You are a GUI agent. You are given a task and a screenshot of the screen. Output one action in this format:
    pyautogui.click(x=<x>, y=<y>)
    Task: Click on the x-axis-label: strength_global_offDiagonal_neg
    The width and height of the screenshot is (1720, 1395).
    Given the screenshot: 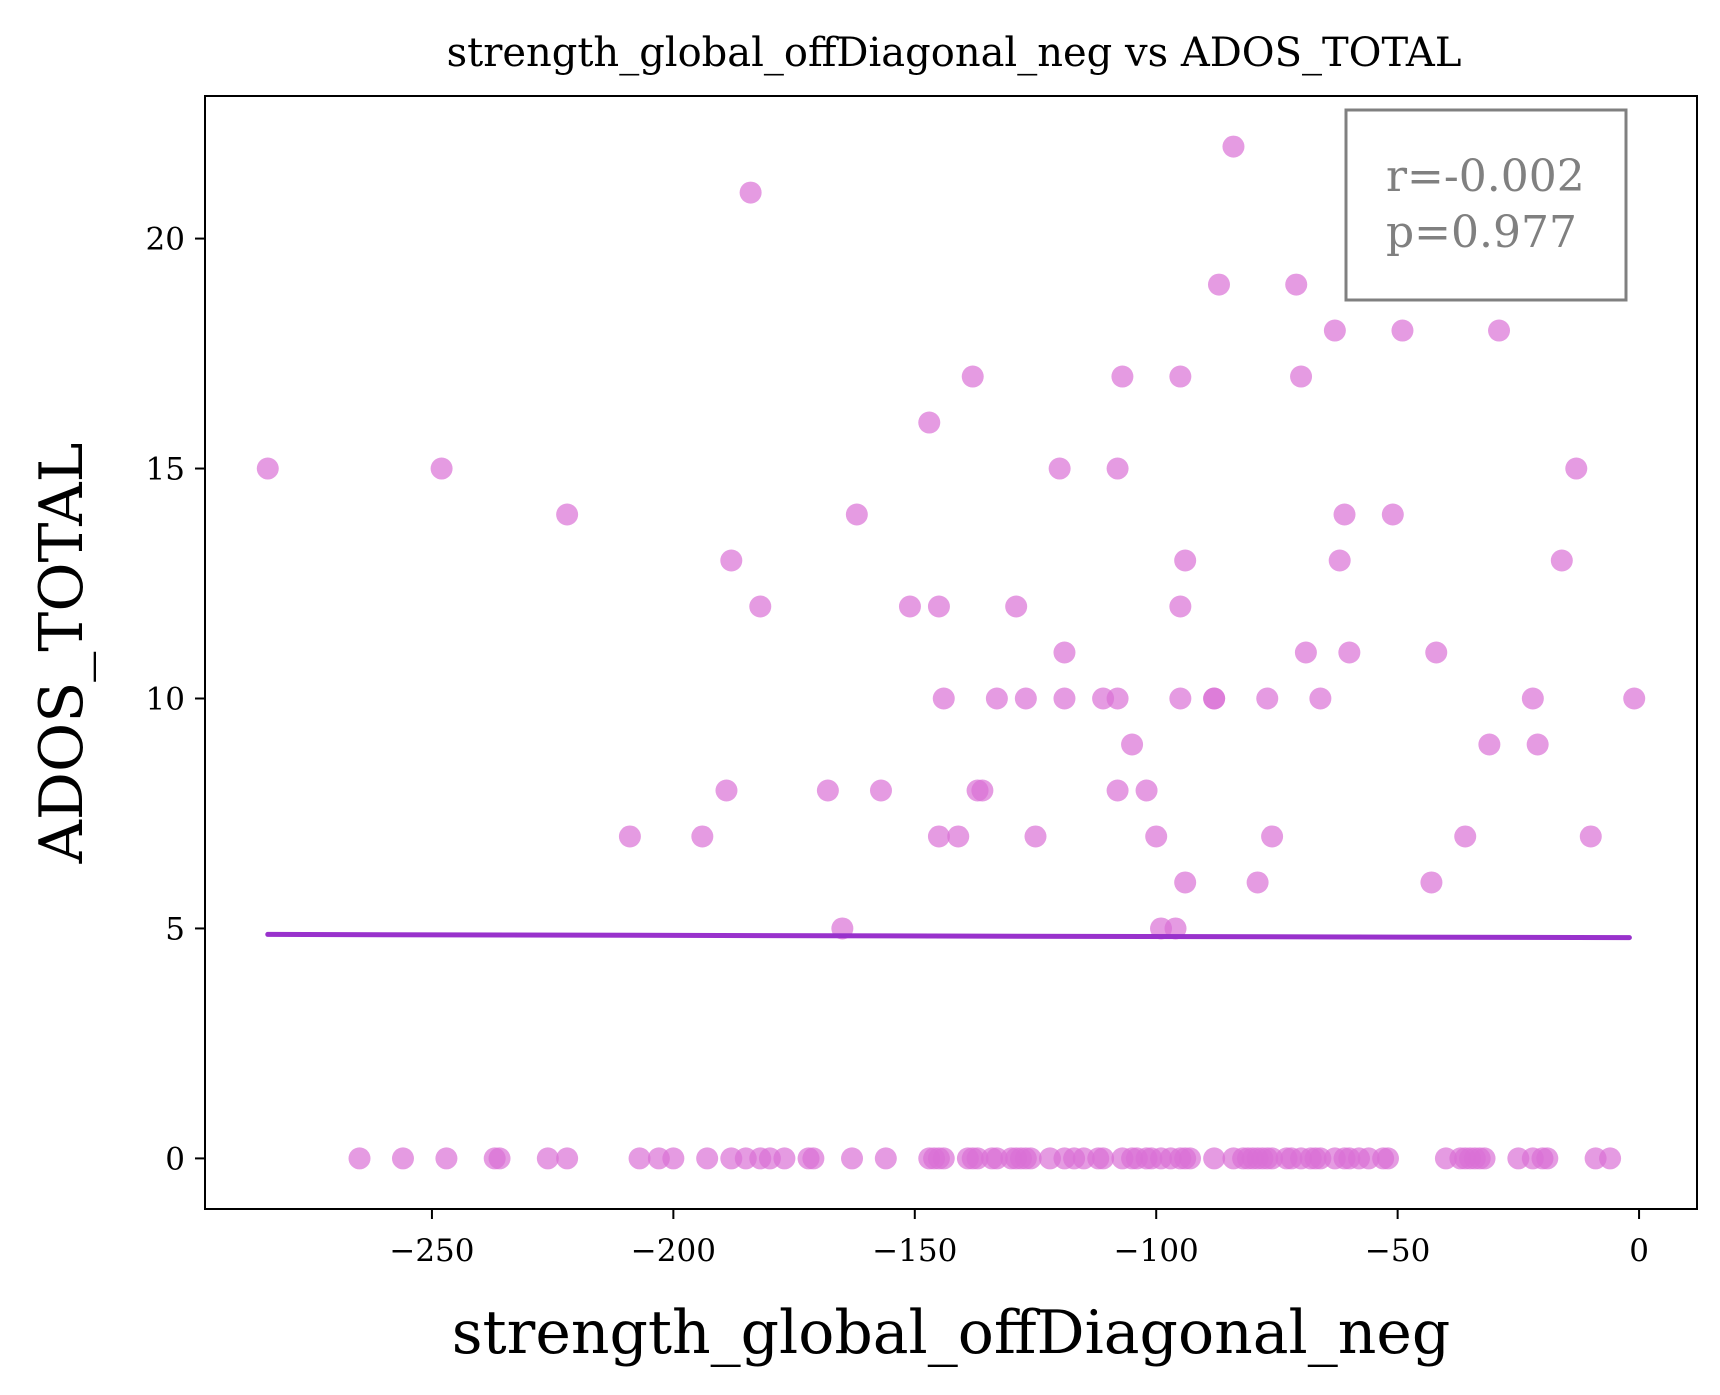 What is the action you would take?
    pyautogui.click(x=951, y=1333)
    